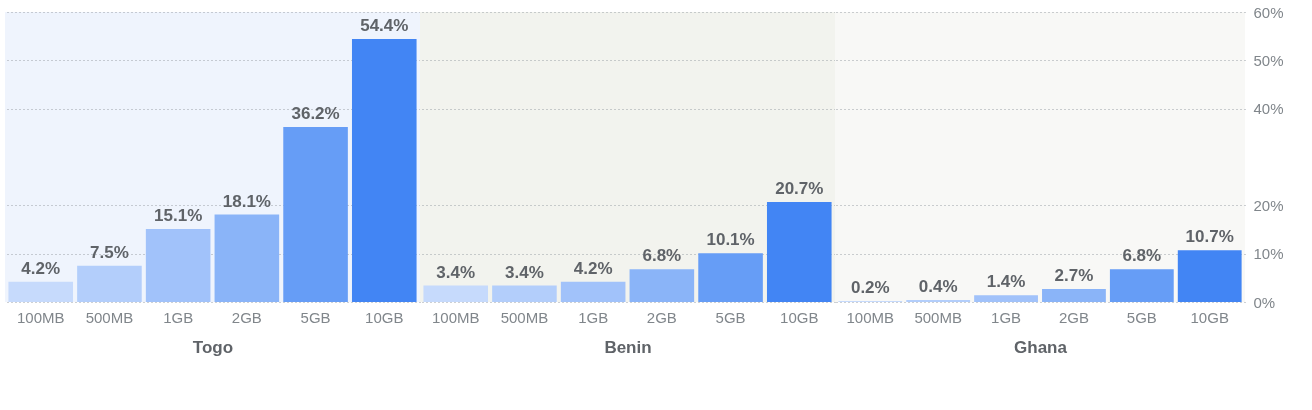 The image size is (1312, 410). Describe the element at coordinates (1209, 237) in the screenshot. I see `data-label: 10.7%` at that location.